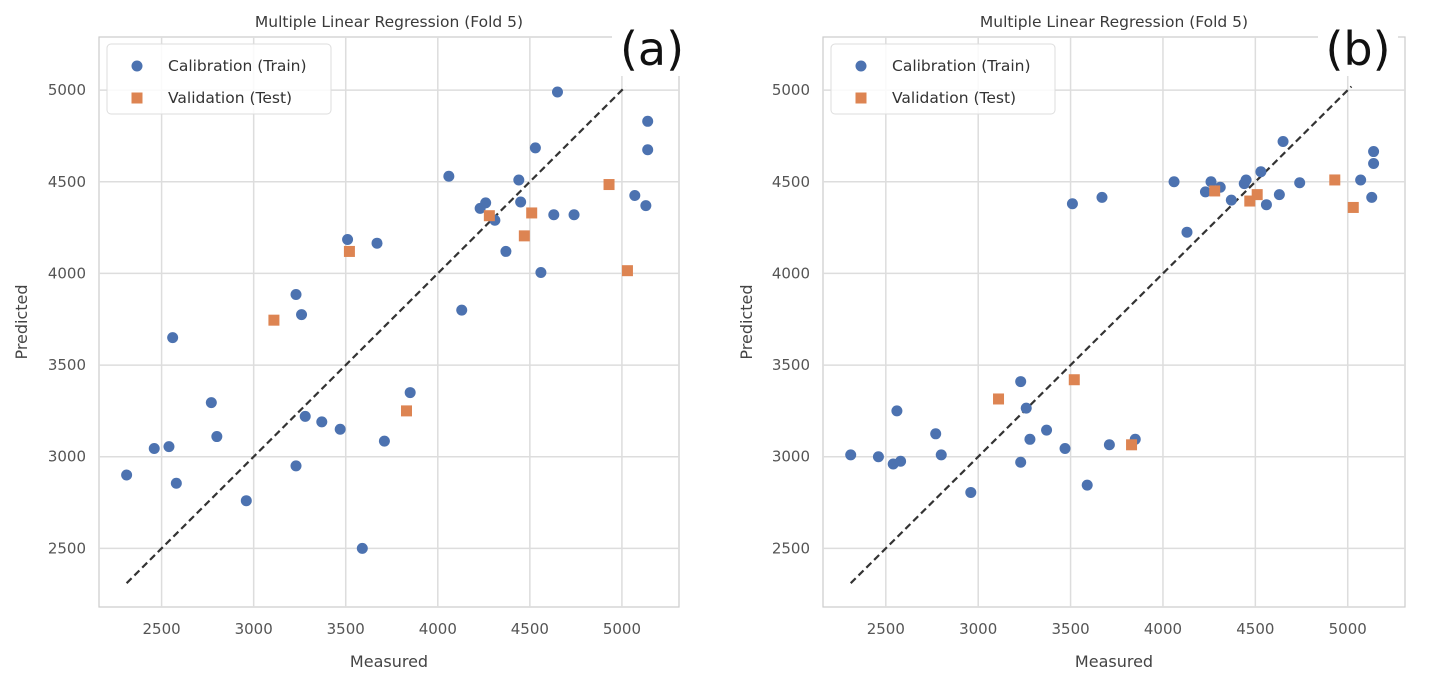  I want to click on legend-test-label: Validation (Test), so click(954, 98).